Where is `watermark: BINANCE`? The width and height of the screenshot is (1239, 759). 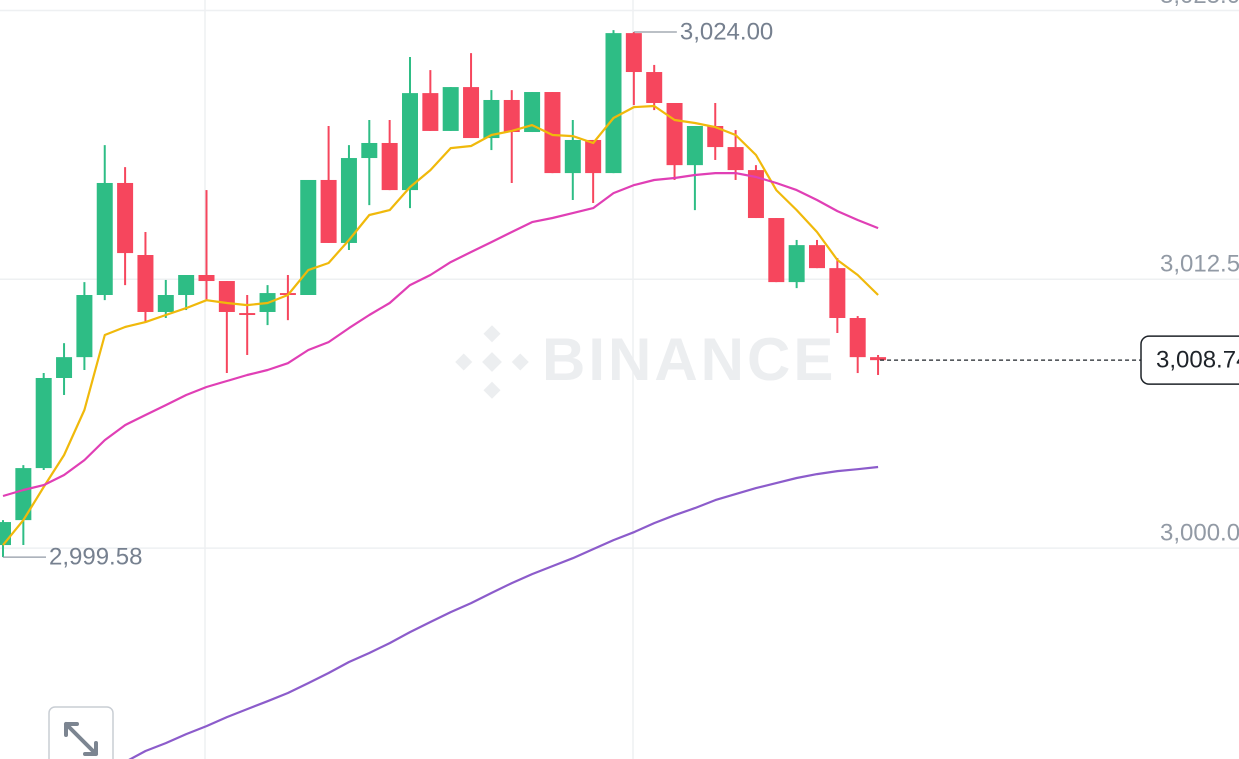 watermark: BINANCE is located at coordinates (645, 362).